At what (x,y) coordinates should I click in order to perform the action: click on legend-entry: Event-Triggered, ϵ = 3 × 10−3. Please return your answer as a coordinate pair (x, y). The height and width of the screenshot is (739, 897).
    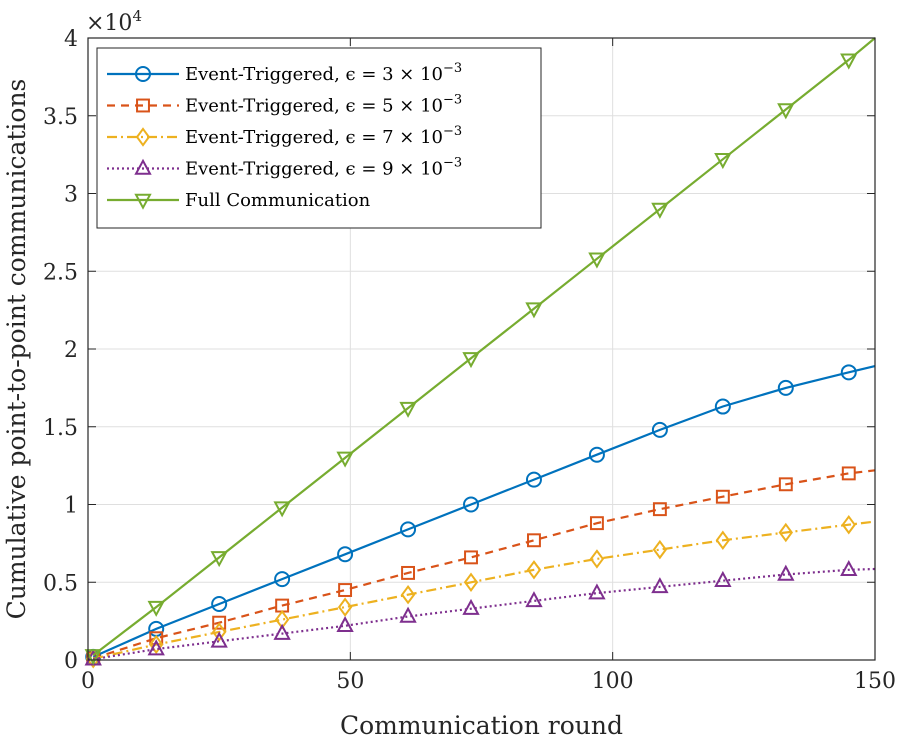
    Looking at the image, I should click on (284, 73).